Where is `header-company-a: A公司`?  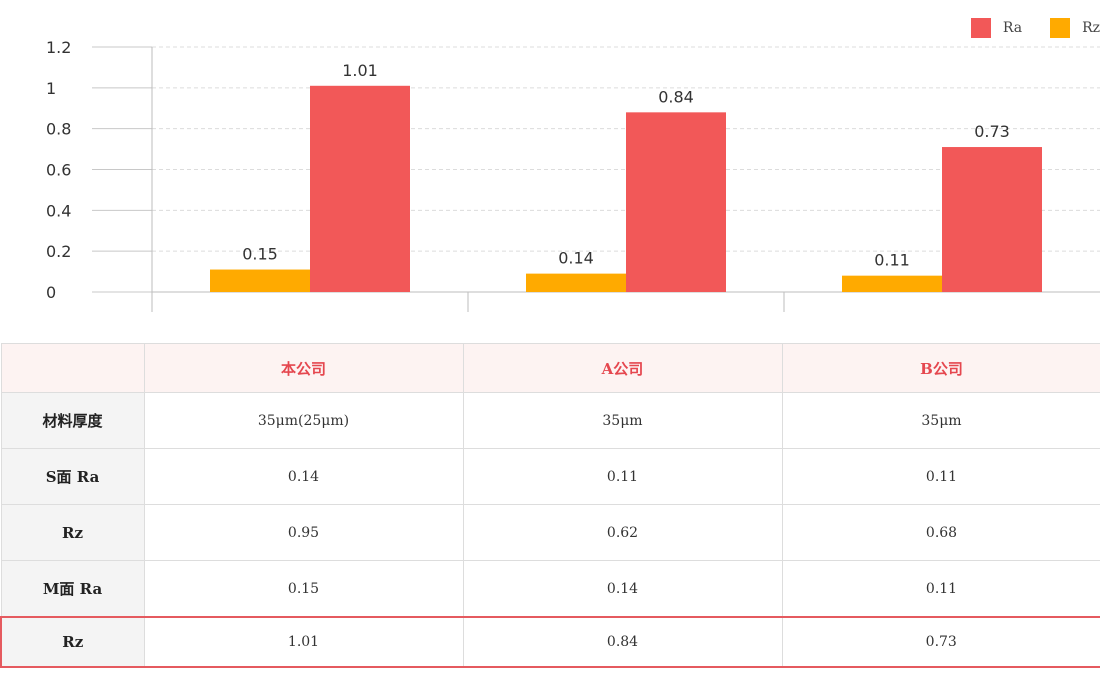 header-company-a: A公司 is located at coordinates (622, 368).